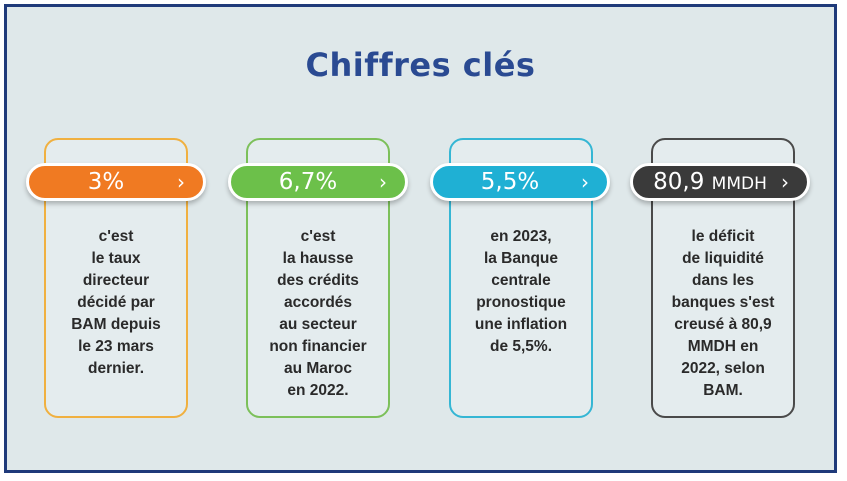  I want to click on card-3-line: une inflation, so click(521, 324).